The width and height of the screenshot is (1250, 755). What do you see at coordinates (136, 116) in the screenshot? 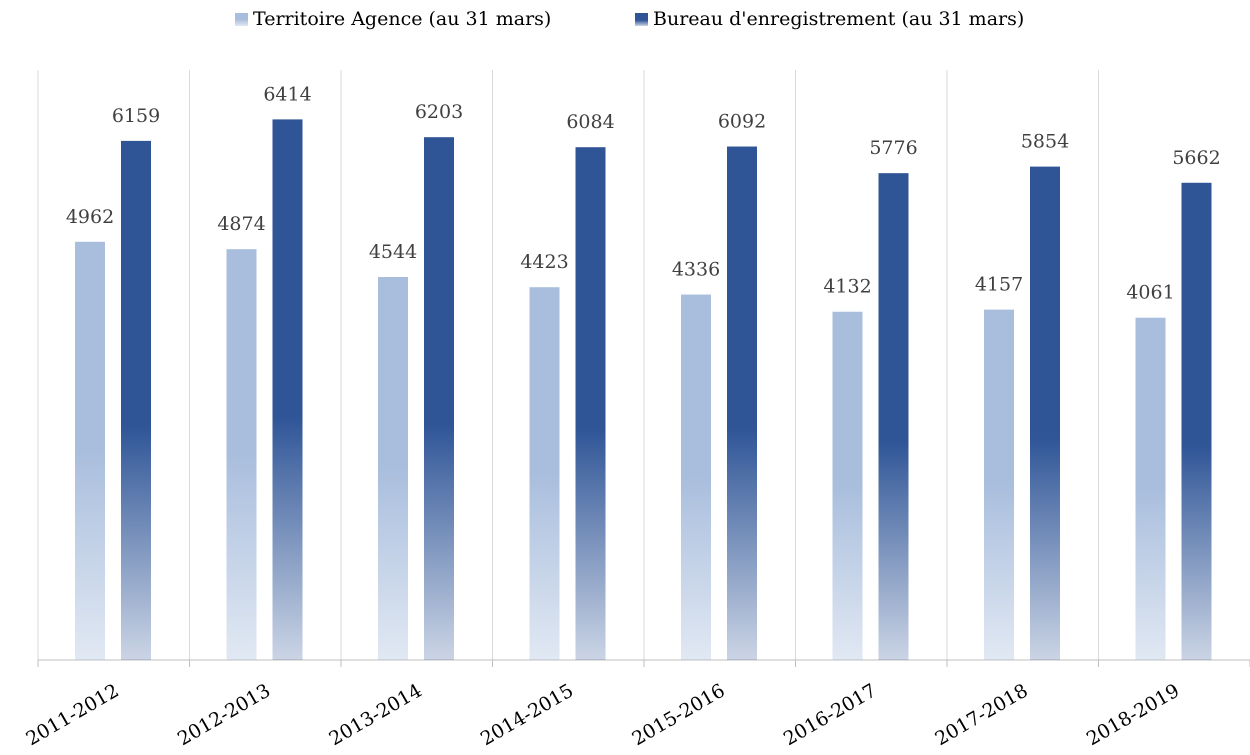
I see `data-label: 6159` at bounding box center [136, 116].